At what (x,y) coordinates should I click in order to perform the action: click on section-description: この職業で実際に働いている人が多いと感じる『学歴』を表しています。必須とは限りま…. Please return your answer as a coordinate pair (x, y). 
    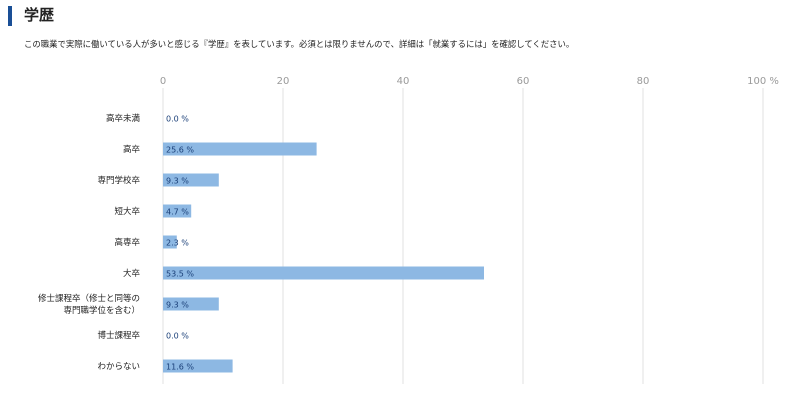
    Looking at the image, I should click on (299, 44).